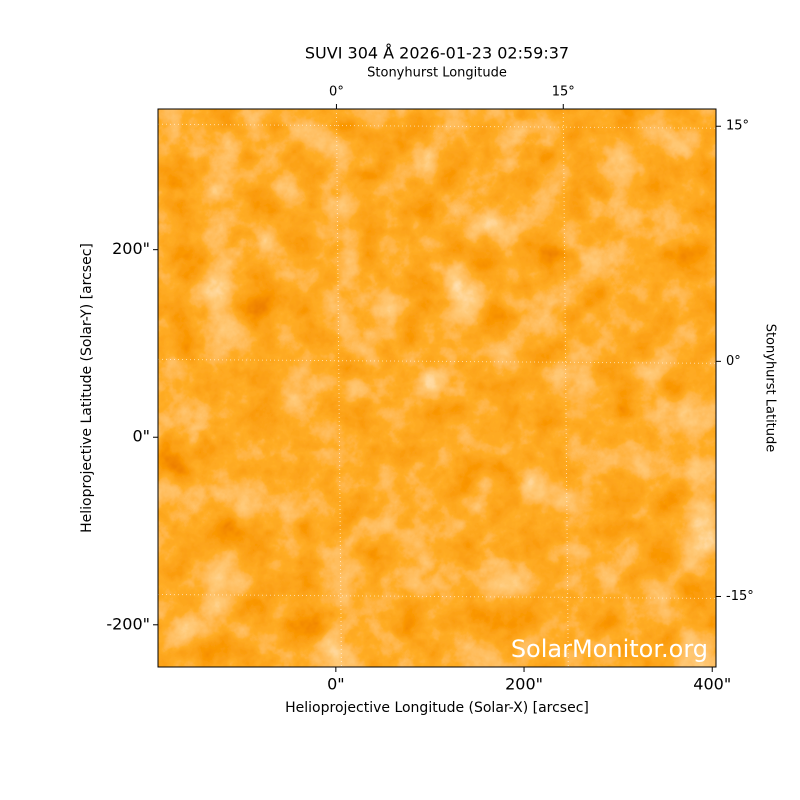  Describe the element at coordinates (336, 684) in the screenshot. I see `x-tick-label: 0"` at that location.